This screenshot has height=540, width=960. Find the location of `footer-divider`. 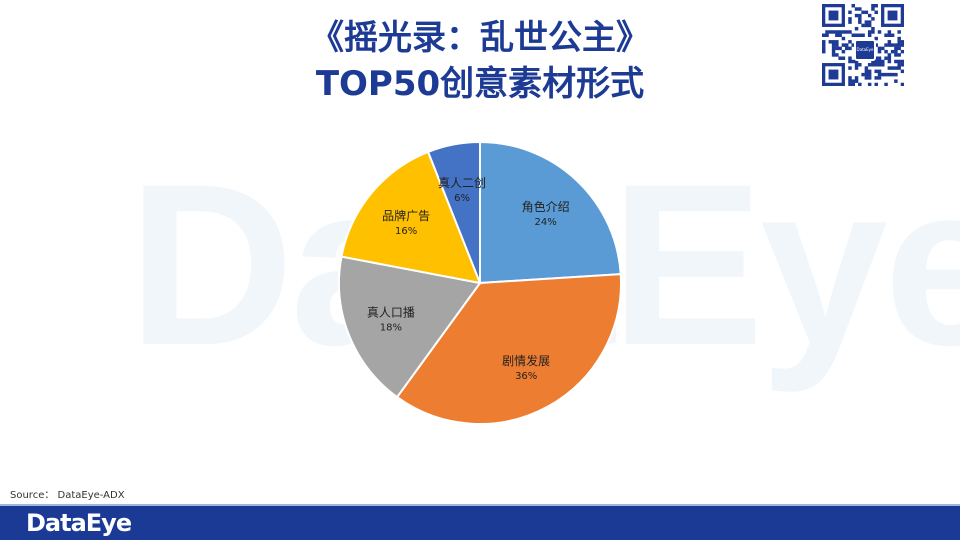

footer-divider is located at coordinates (480, 505).